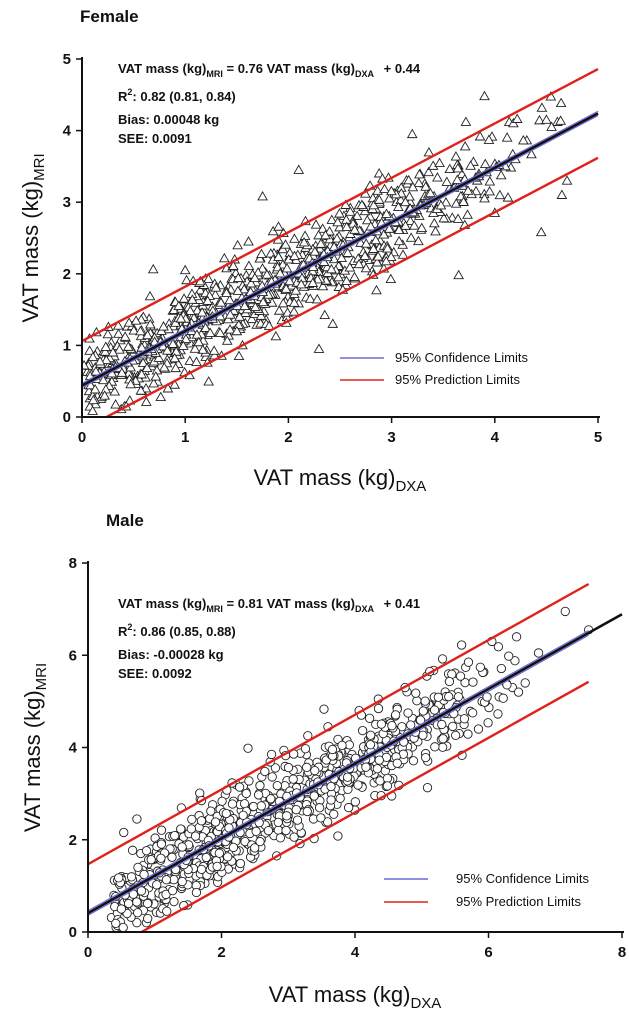 Image resolution: width=629 pixels, height=1009 pixels. I want to click on male-bias: Bias: -0.00028 kg, so click(171, 654).